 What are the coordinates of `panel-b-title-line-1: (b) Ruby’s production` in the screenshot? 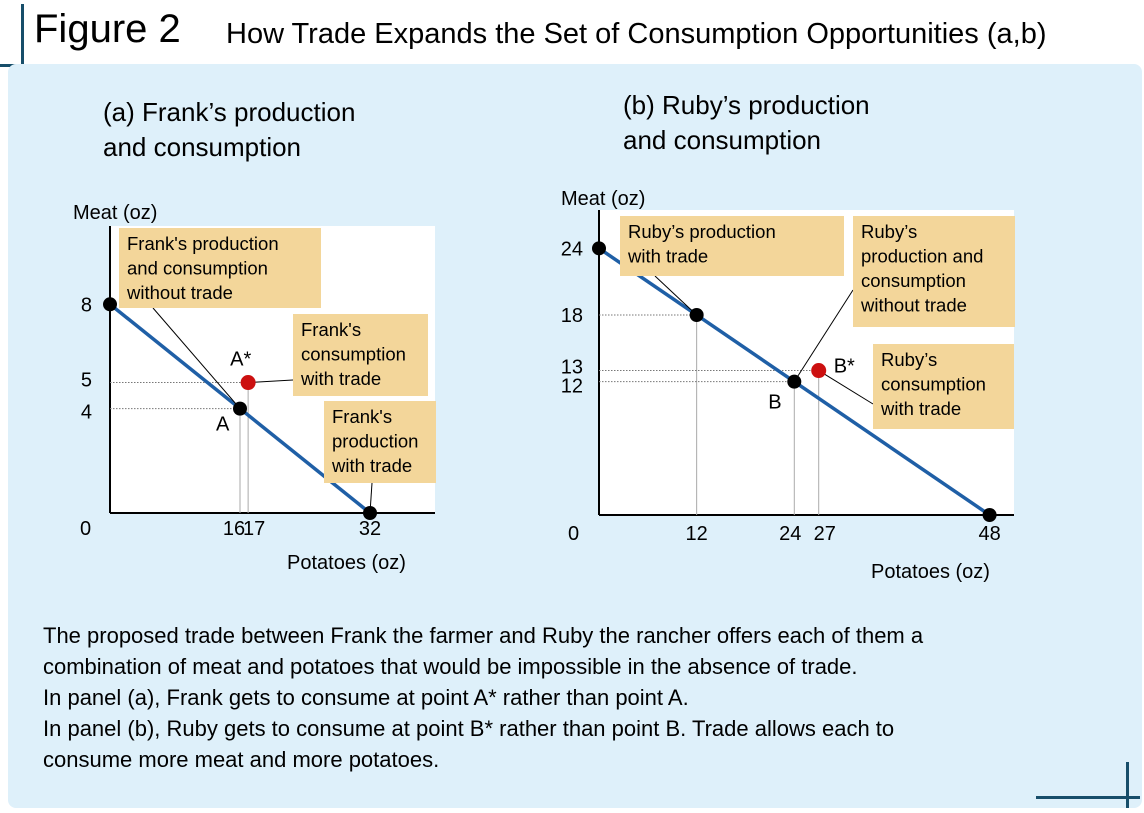 It's located at (746, 105).